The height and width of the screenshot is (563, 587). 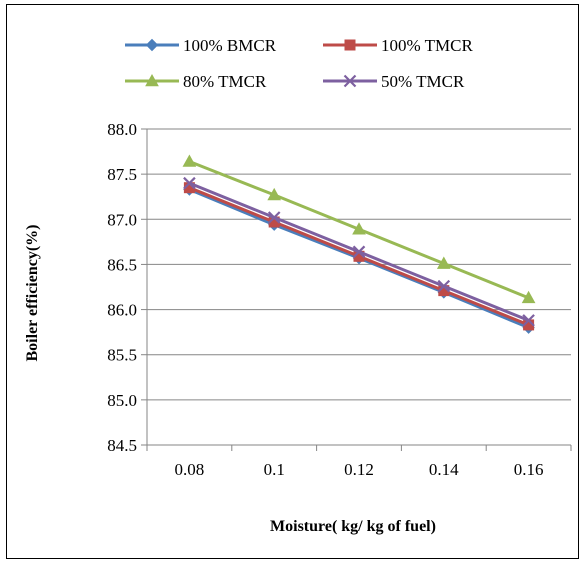 I want to click on legend-item: 100% TMCR, so click(x=398, y=45).